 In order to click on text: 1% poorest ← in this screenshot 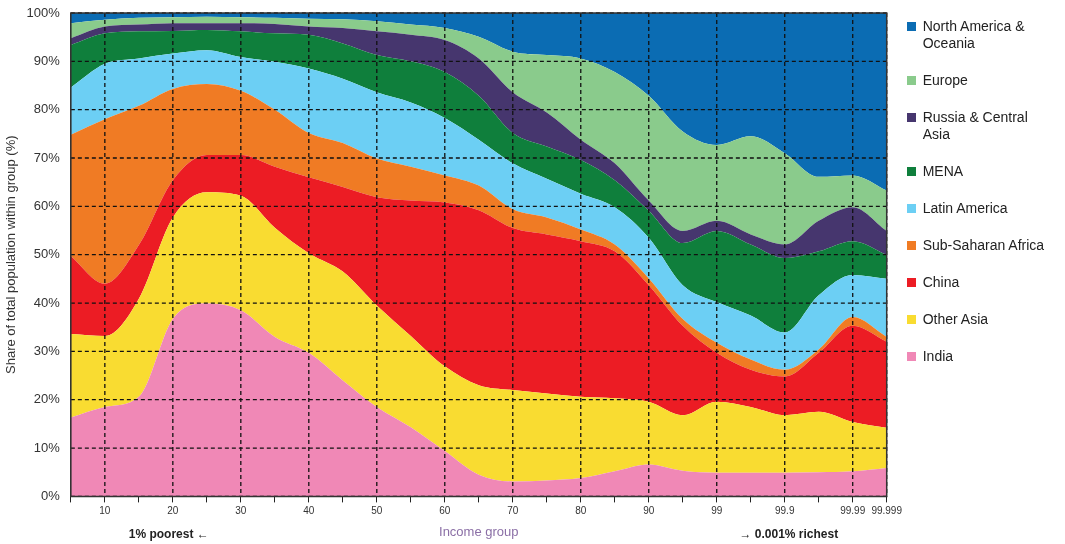, I will do `click(168, 534)`.